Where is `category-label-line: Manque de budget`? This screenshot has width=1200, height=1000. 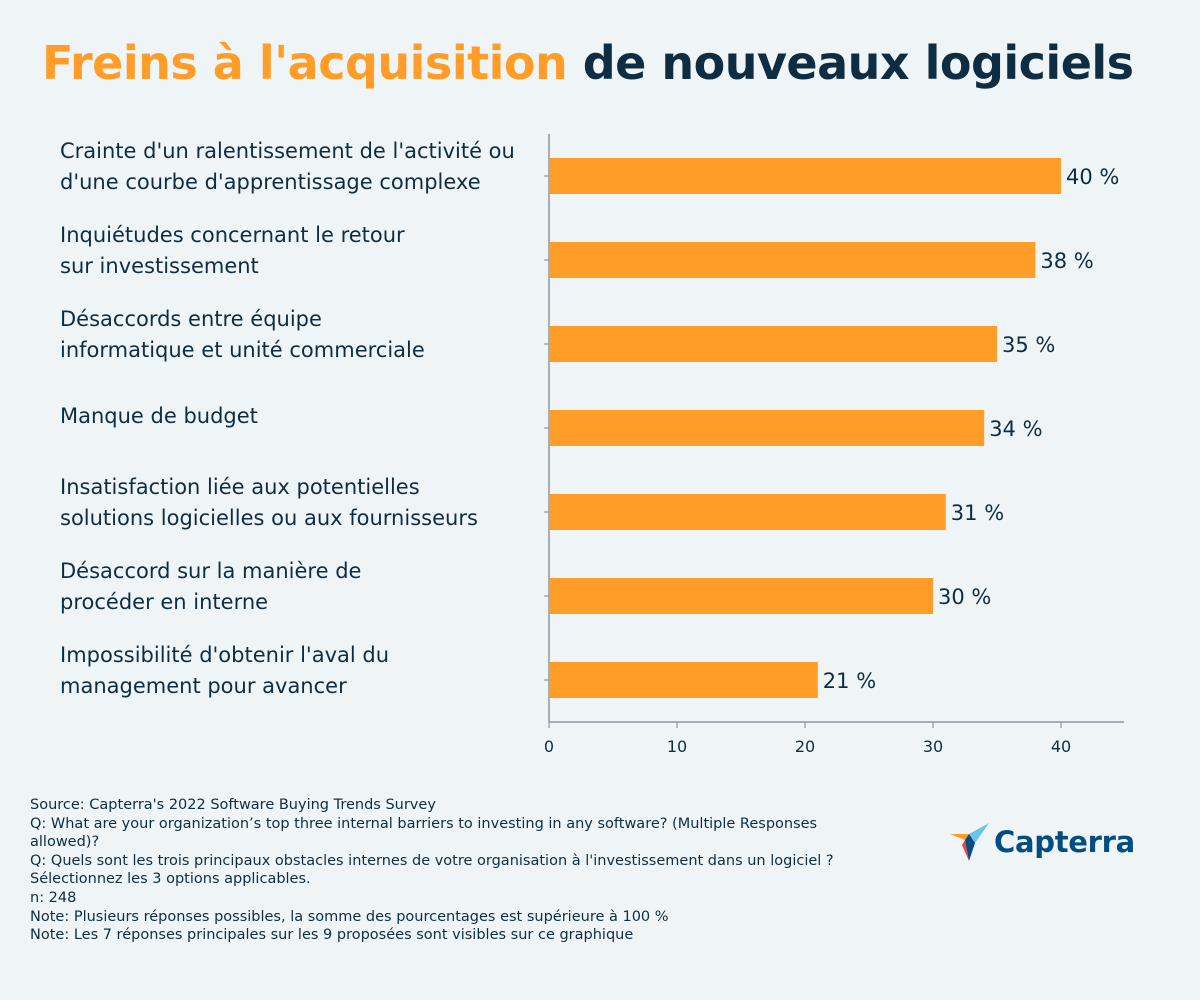 category-label-line: Manque de budget is located at coordinates (159, 416).